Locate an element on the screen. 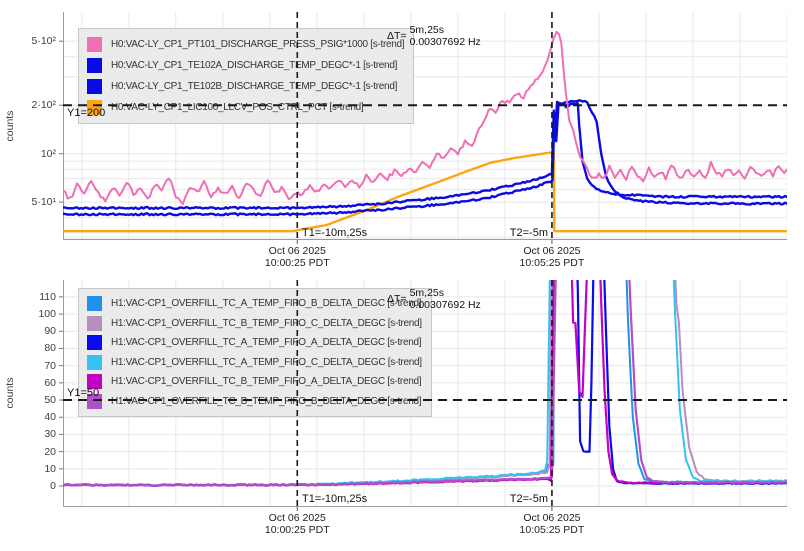  top-t1-cursor-label: T1=-10m,25s is located at coordinates (335, 233).